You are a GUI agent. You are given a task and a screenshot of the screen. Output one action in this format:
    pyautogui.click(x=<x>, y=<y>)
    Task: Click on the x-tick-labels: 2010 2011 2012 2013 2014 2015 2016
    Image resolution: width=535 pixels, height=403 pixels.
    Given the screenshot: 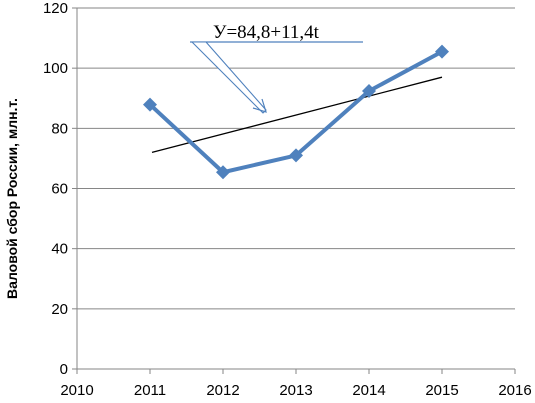 What is the action you would take?
    pyautogui.click(x=295, y=390)
    